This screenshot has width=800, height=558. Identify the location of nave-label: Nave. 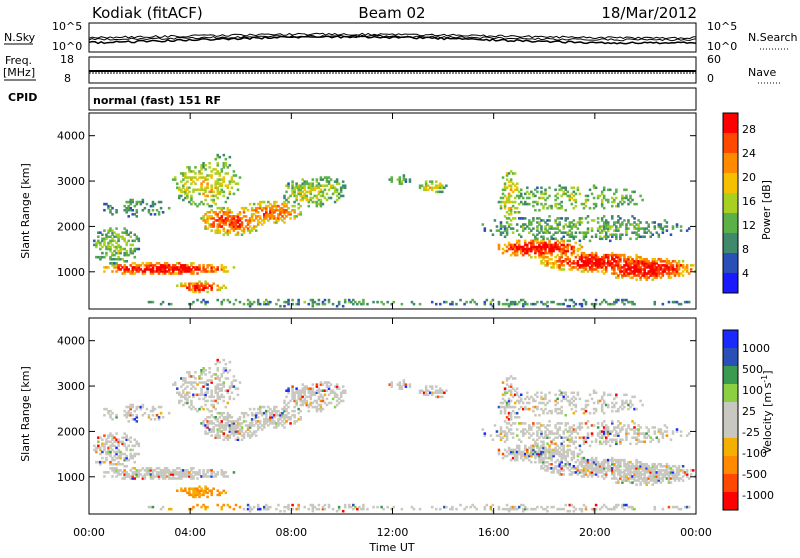
(762, 72).